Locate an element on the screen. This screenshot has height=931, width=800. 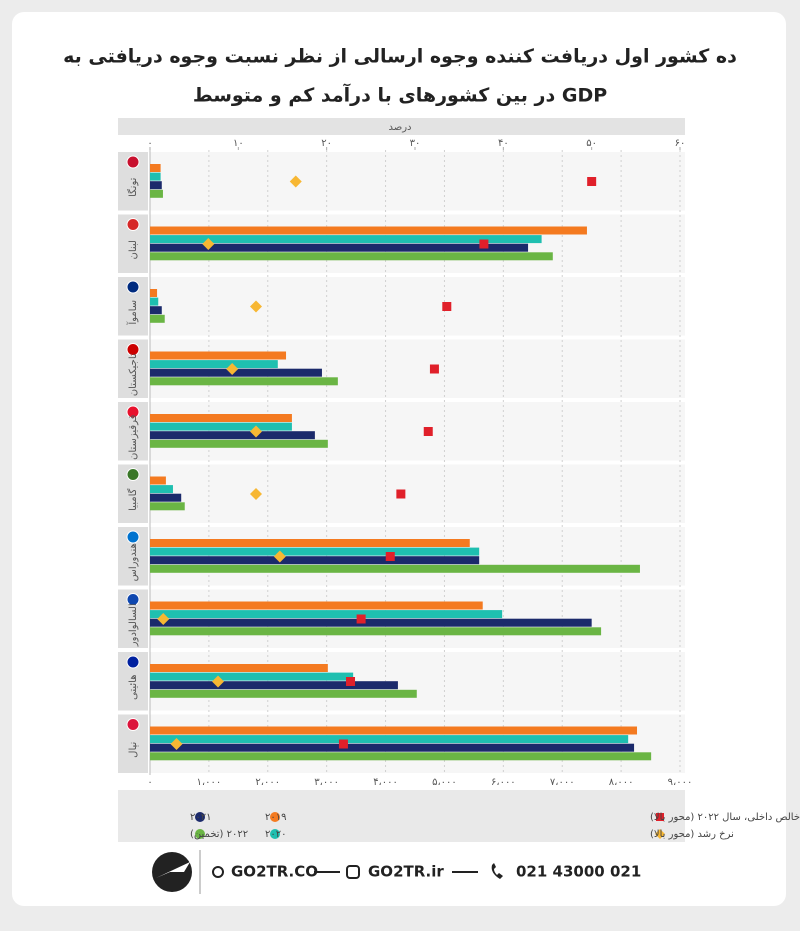
x2-axis-label: درصد is located at coordinates (399, 127).